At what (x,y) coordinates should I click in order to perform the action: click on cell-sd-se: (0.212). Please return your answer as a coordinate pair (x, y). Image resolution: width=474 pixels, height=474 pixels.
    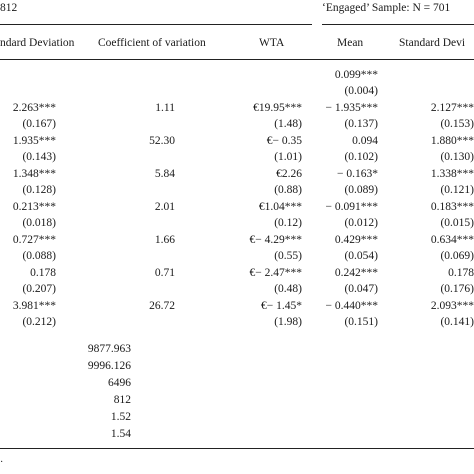
    Looking at the image, I should click on (39, 322).